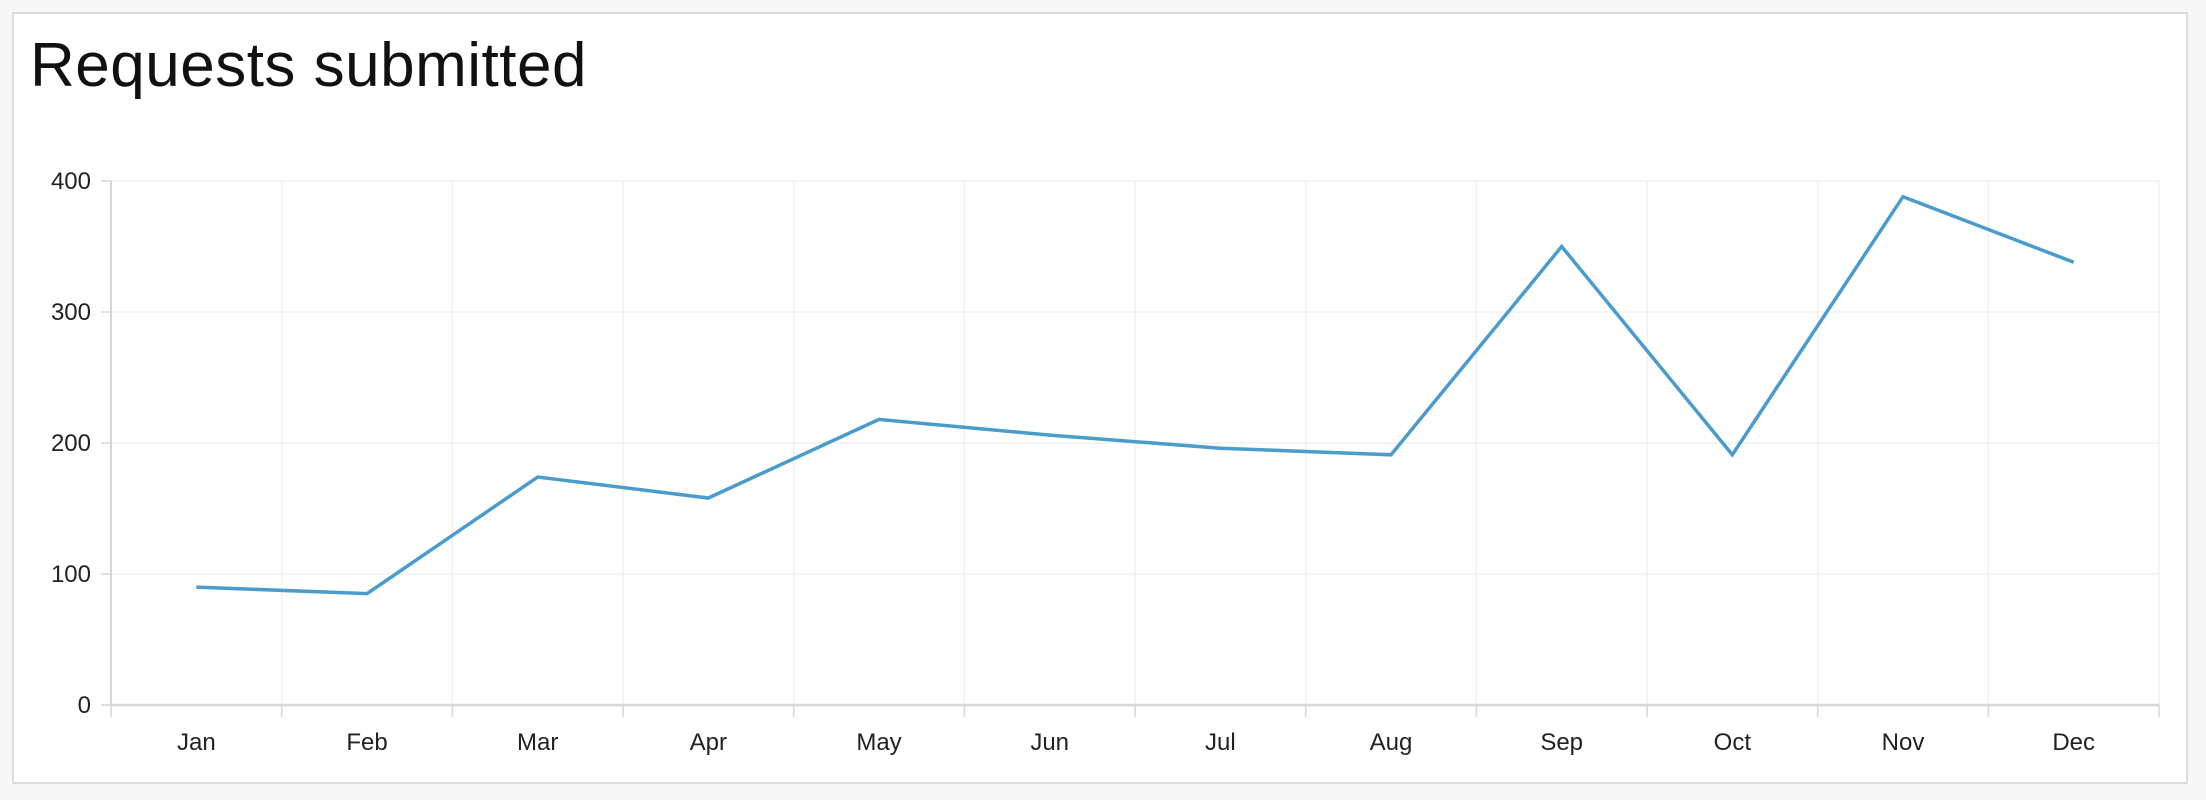  What do you see at coordinates (1049, 742) in the screenshot?
I see `x-tick-label: Jun` at bounding box center [1049, 742].